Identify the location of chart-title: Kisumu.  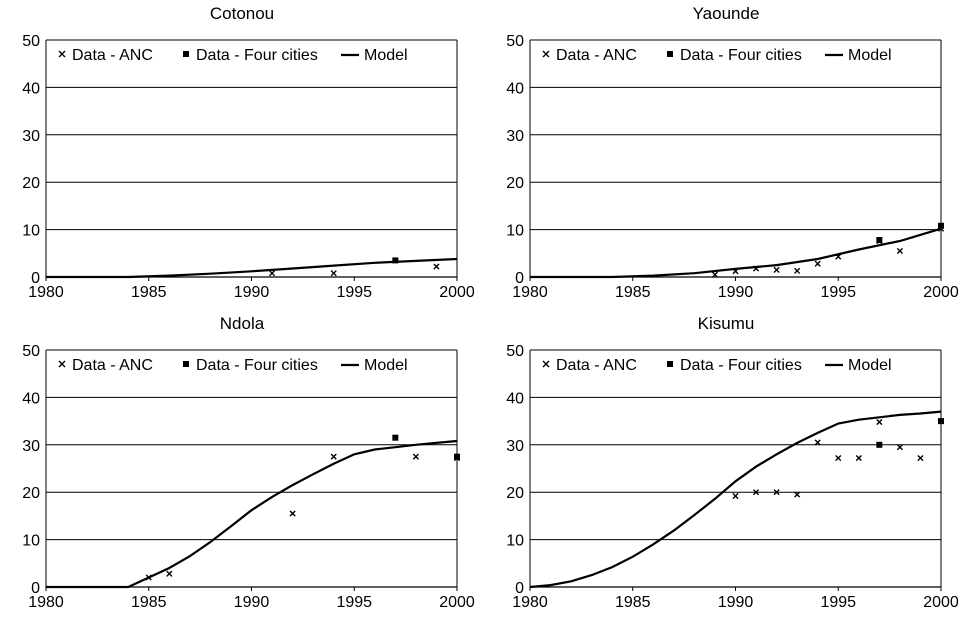
(726, 323).